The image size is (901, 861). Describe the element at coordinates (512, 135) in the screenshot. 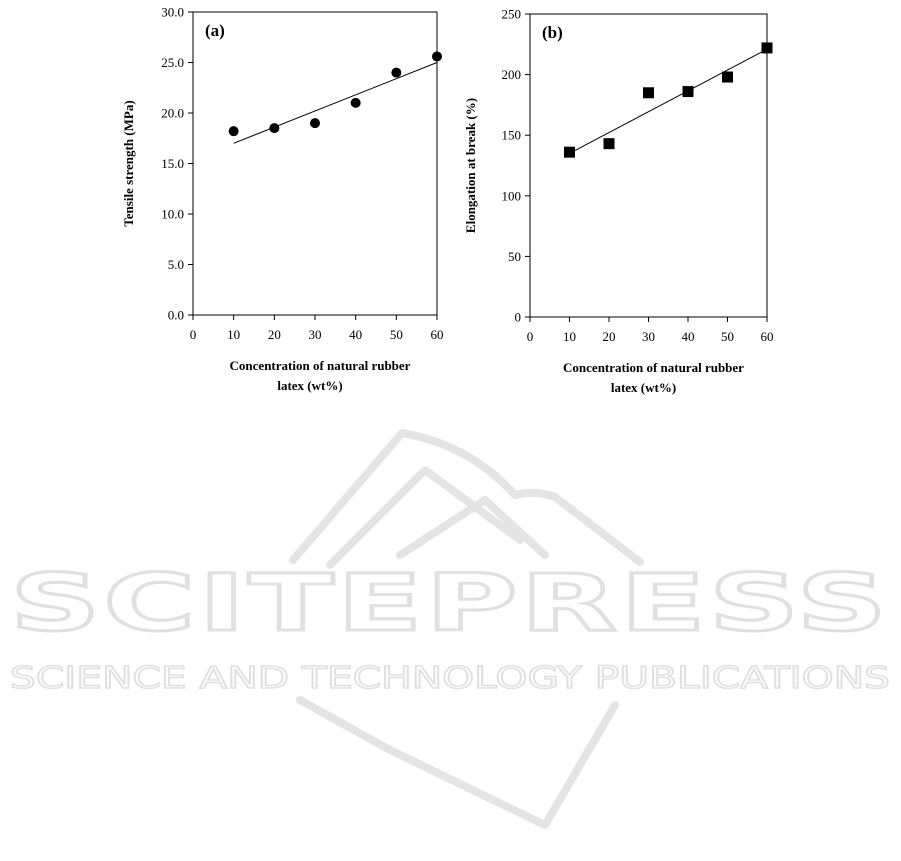

I see `y-tick-label: 150` at that location.